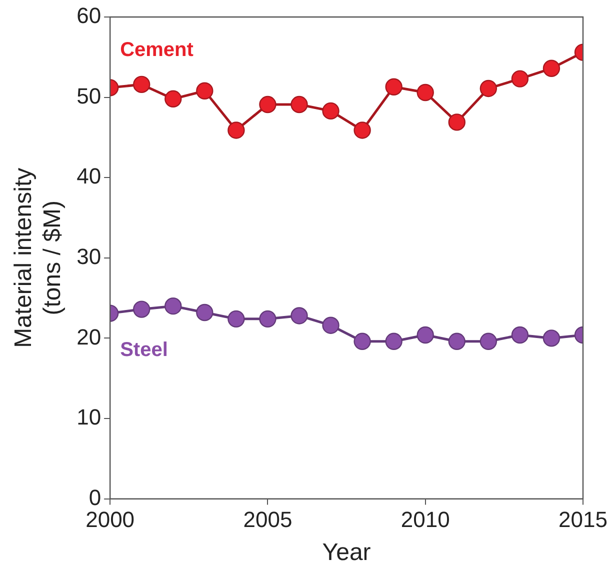 The image size is (613, 574). I want to click on y-tick-label: 60, so click(89, 15).